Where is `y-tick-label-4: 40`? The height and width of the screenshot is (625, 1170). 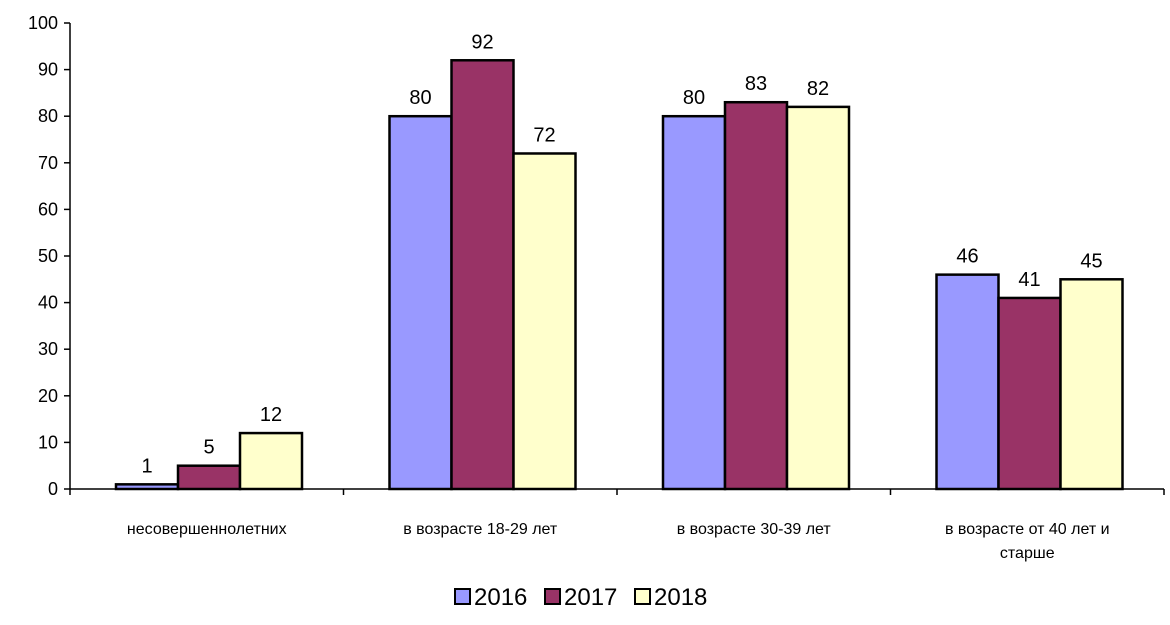 y-tick-label-4: 40 is located at coordinates (48, 303).